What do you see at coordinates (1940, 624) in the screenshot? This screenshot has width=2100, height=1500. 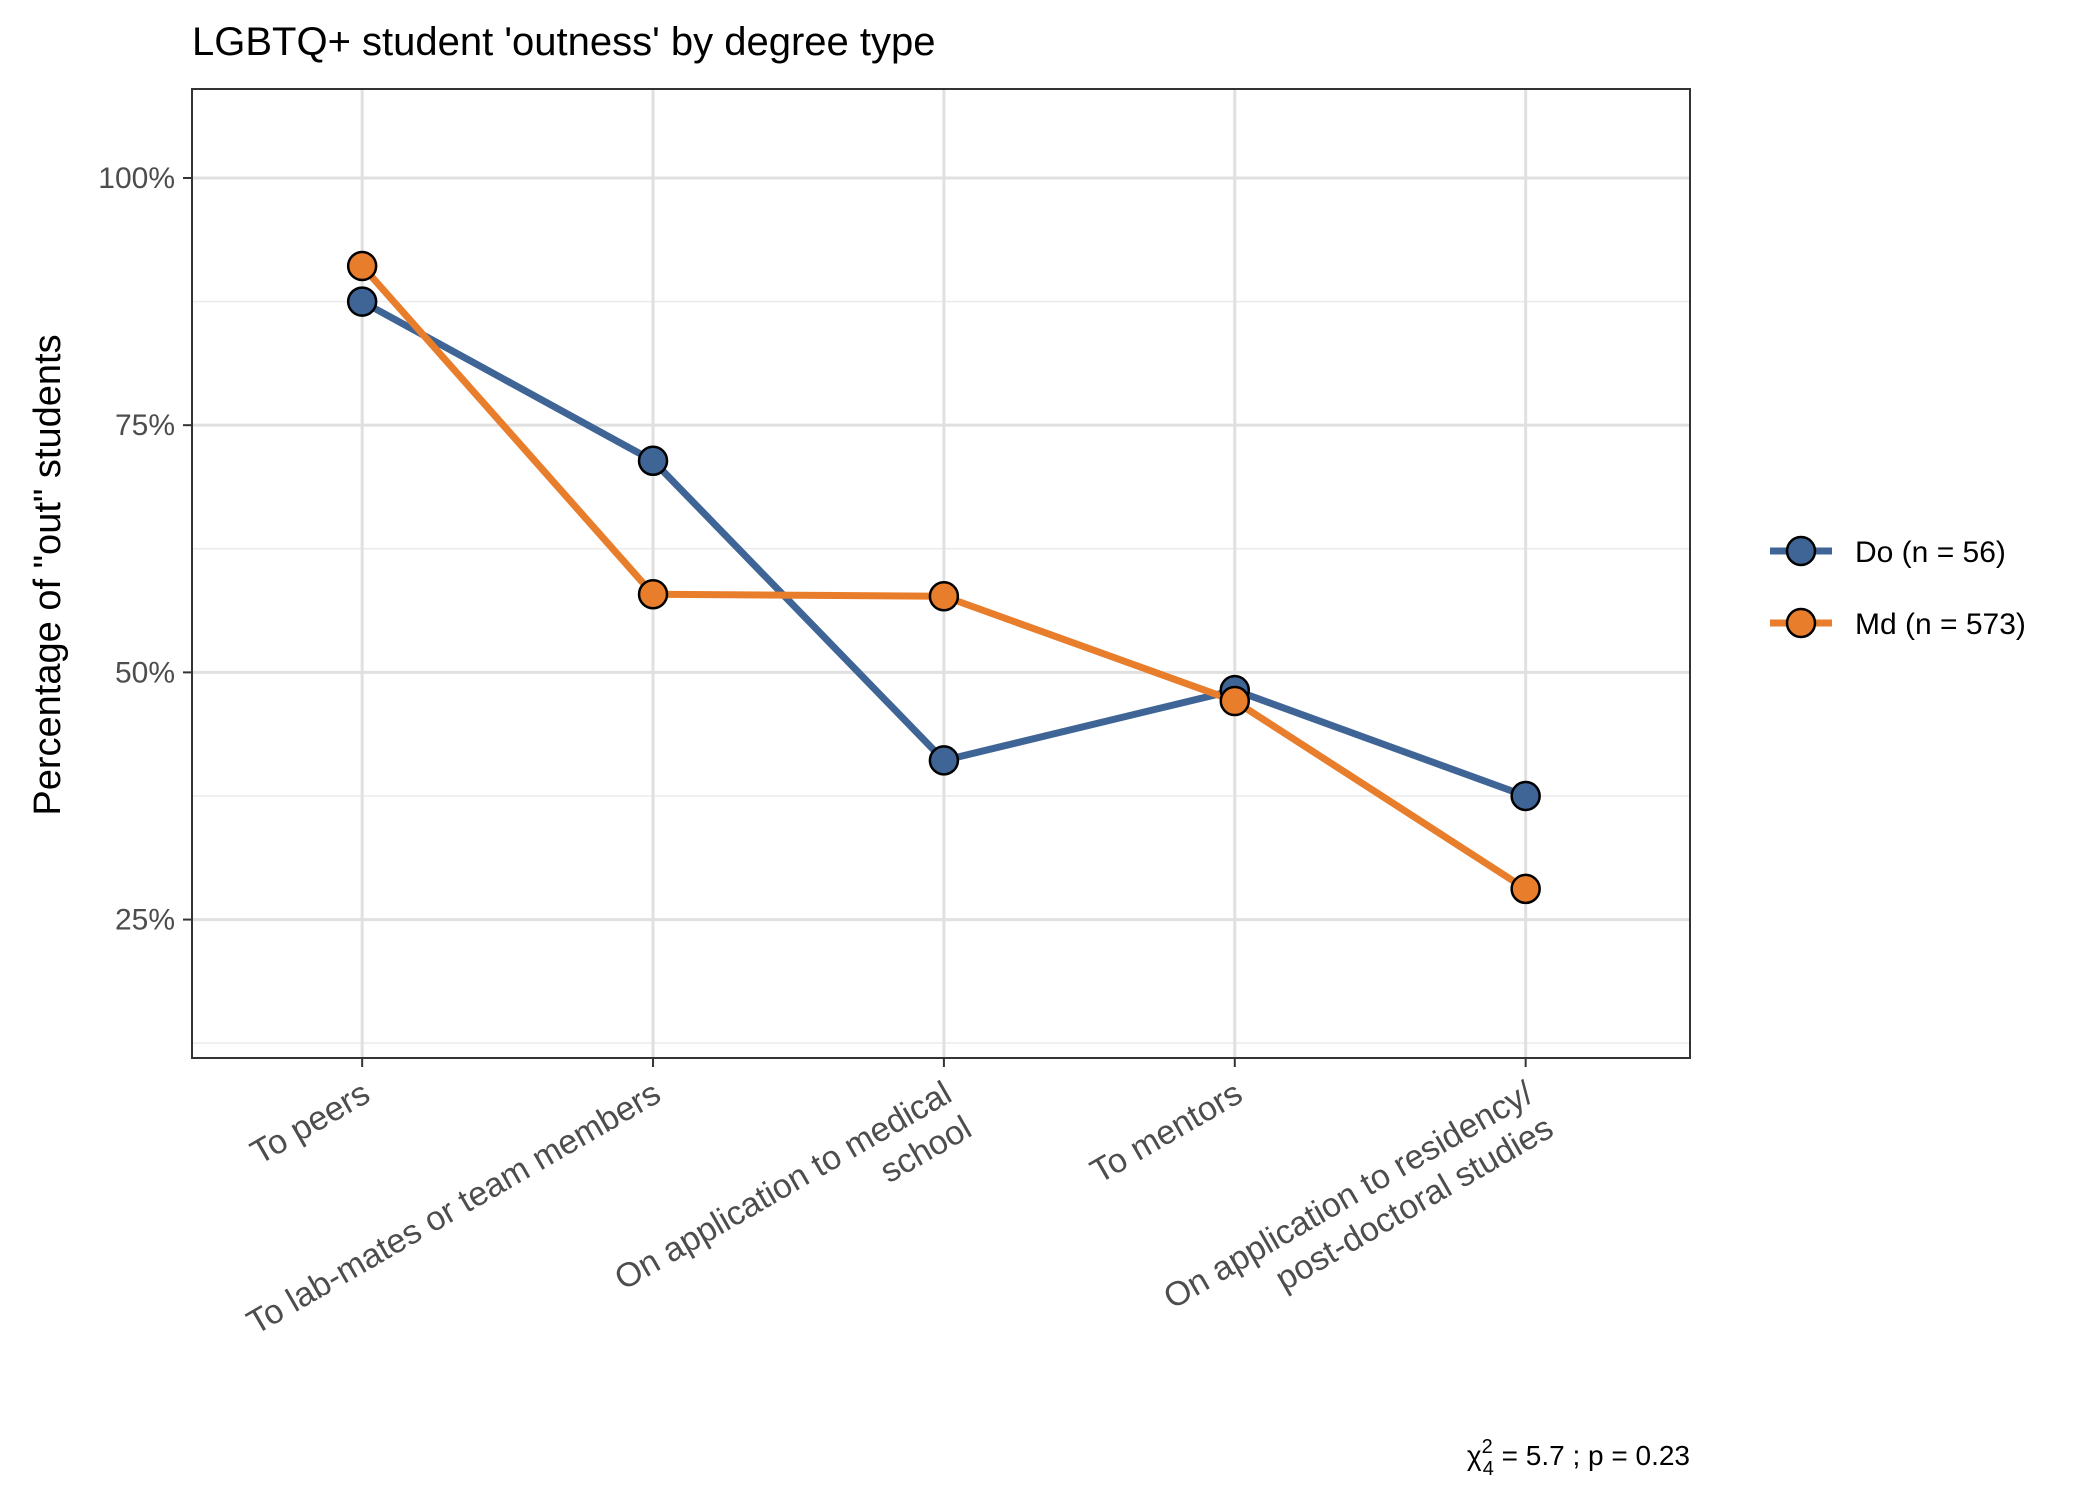 I see `legend-label: Md (n = 573)` at bounding box center [1940, 624].